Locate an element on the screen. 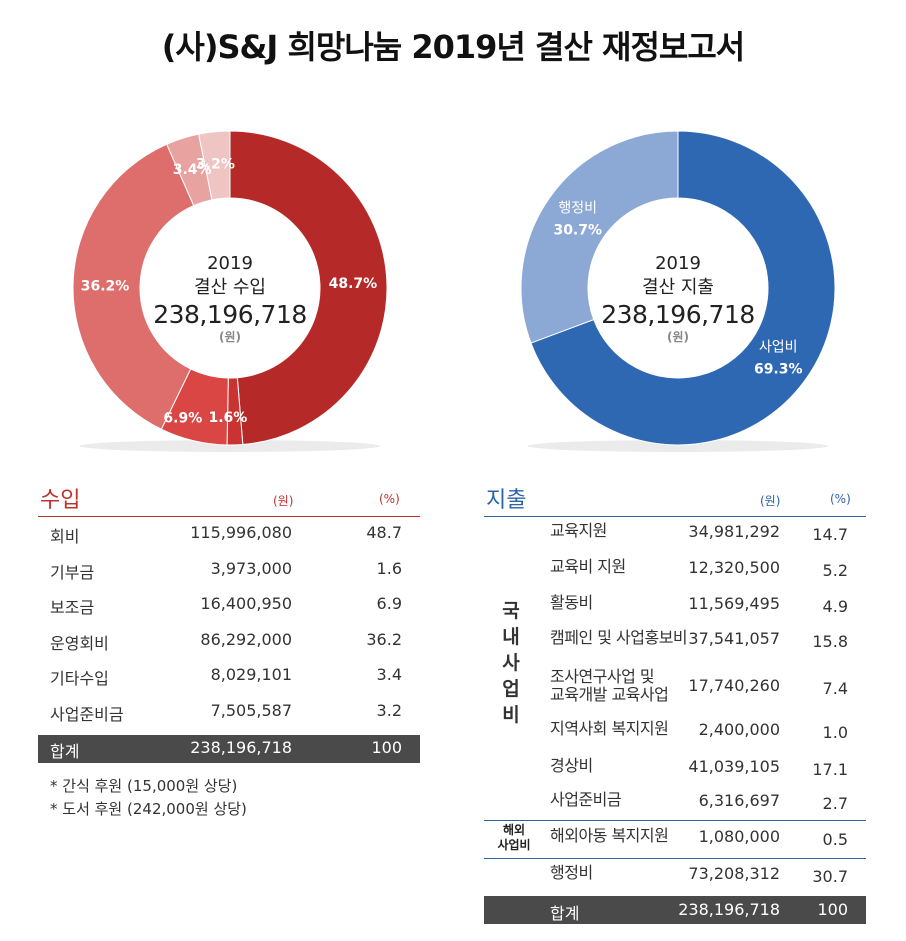  expense-row-name: 해외아동 복지지원 is located at coordinates (609, 835).